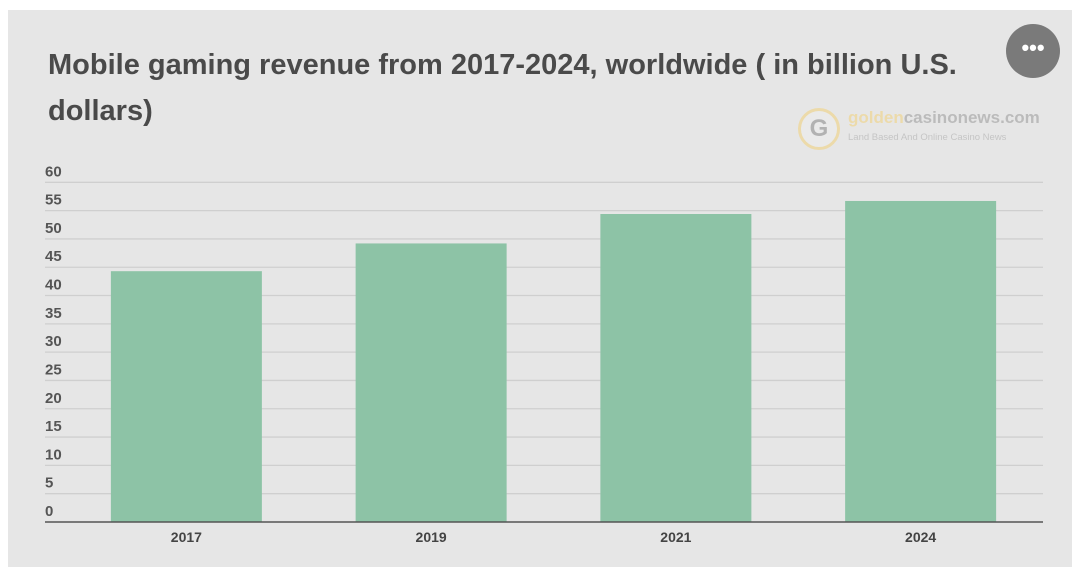 The width and height of the screenshot is (1080, 569). What do you see at coordinates (53, 454) in the screenshot?
I see `y-tick-label: 10` at bounding box center [53, 454].